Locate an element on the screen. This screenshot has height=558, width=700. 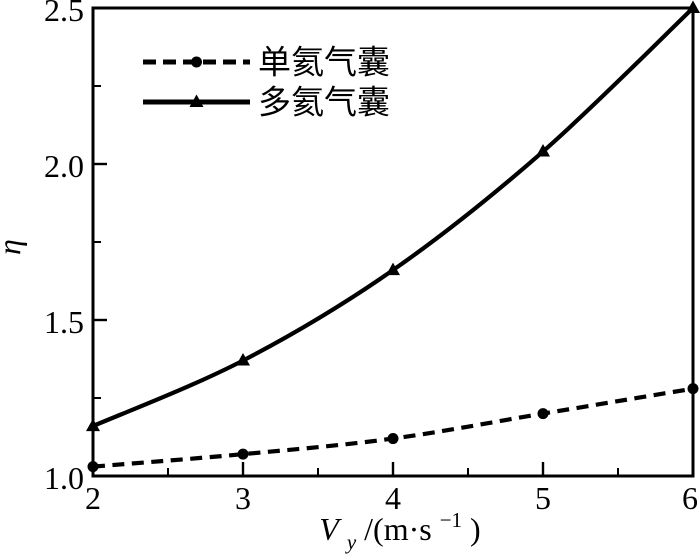
x-axis-label-superscript: −1 is located at coordinates (451, 520).